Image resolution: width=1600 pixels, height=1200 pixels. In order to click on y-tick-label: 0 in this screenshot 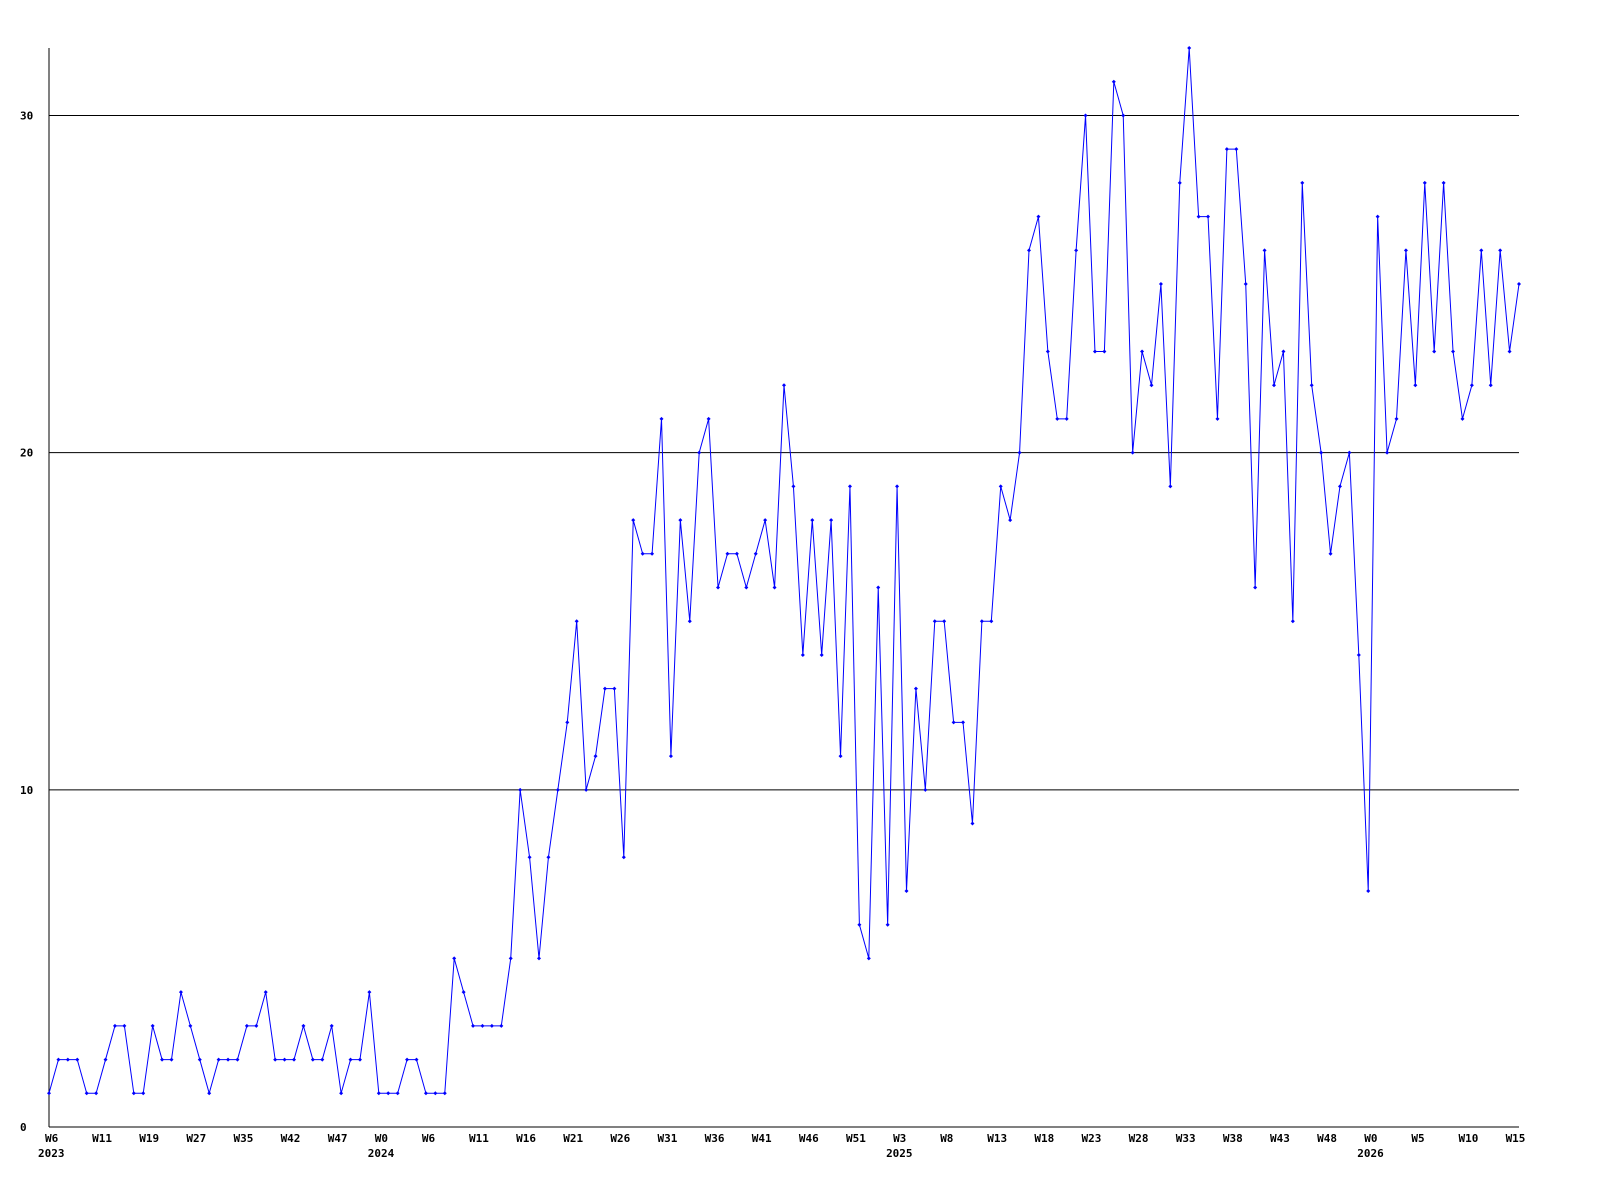, I will do `click(23, 1127)`.